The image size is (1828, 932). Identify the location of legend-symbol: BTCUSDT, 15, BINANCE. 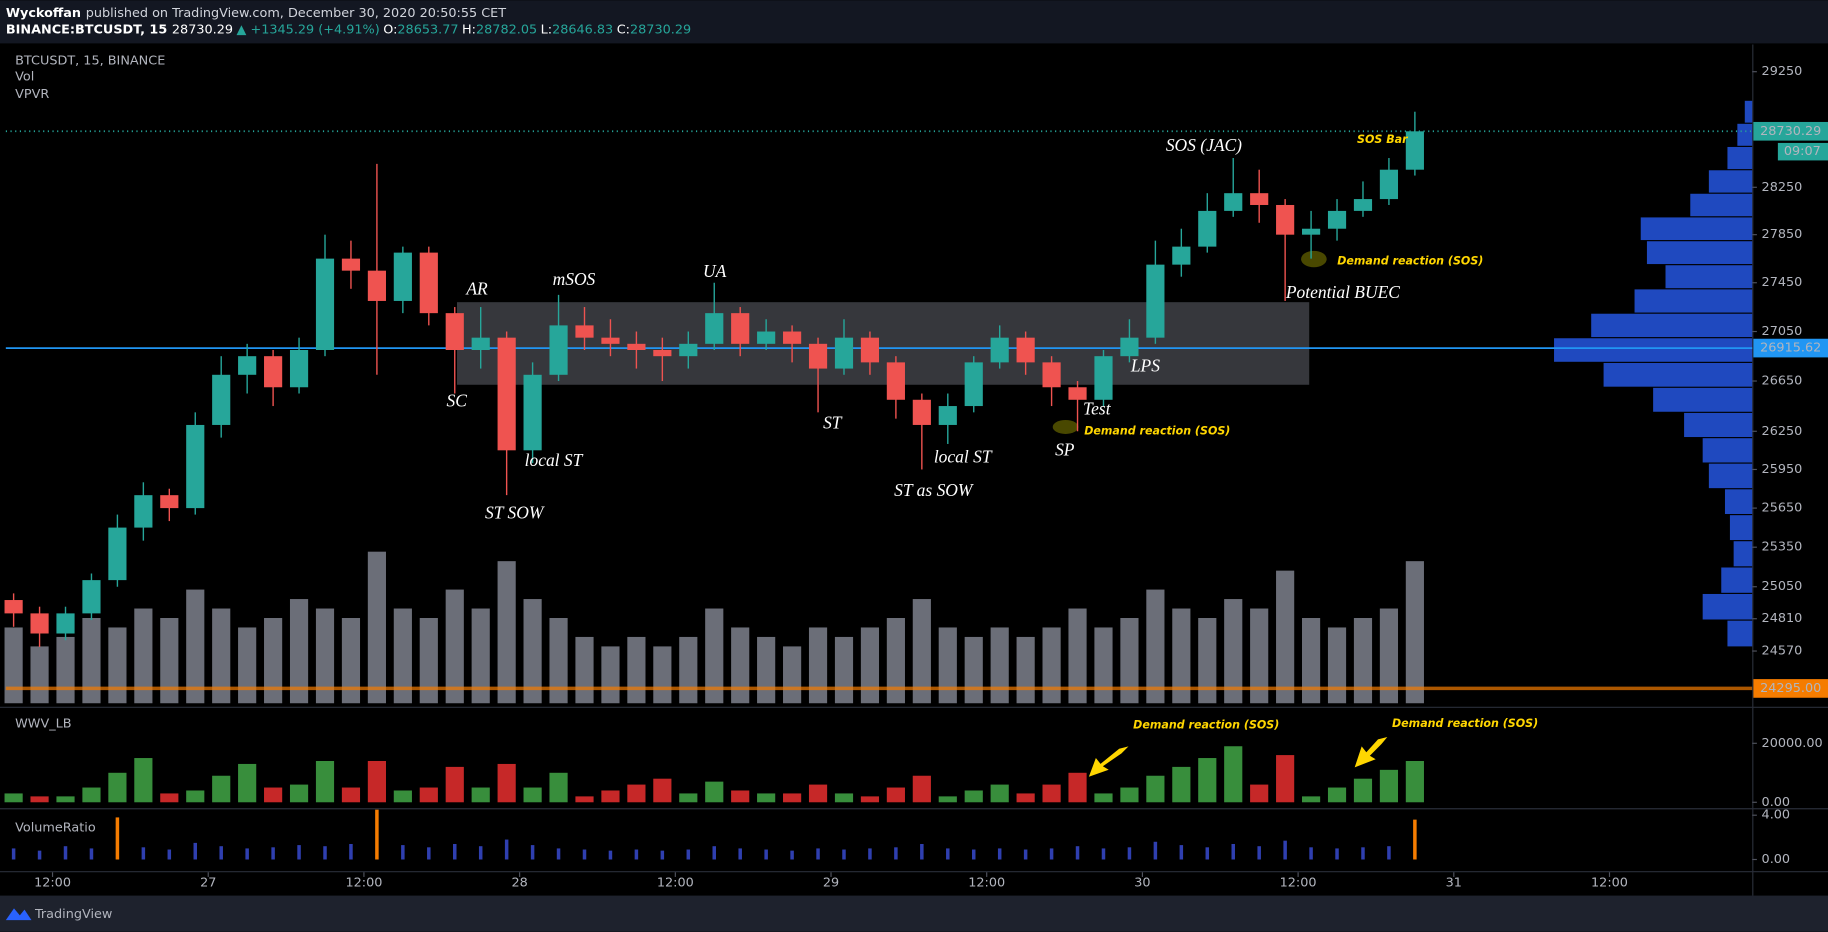
(90, 60).